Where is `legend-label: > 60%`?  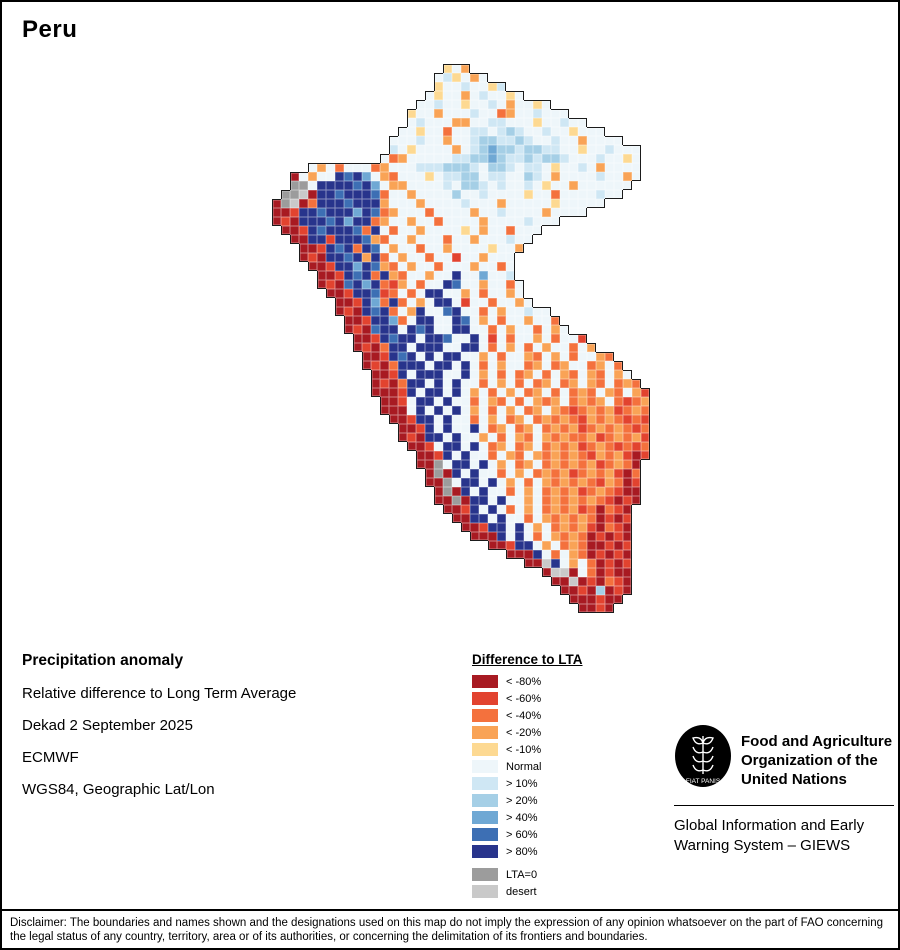 legend-label: > 60% is located at coordinates (522, 834).